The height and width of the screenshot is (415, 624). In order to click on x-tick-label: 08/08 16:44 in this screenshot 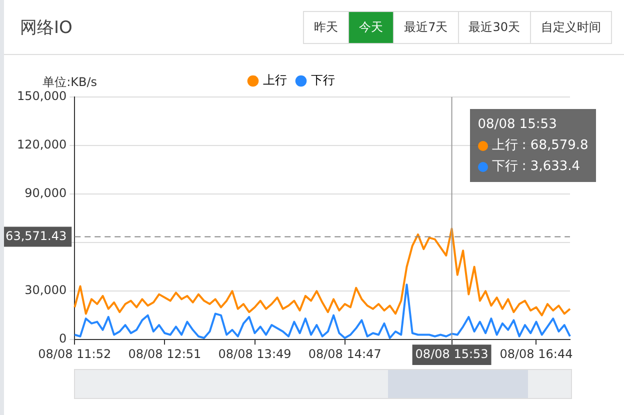, I will do `click(536, 353)`.